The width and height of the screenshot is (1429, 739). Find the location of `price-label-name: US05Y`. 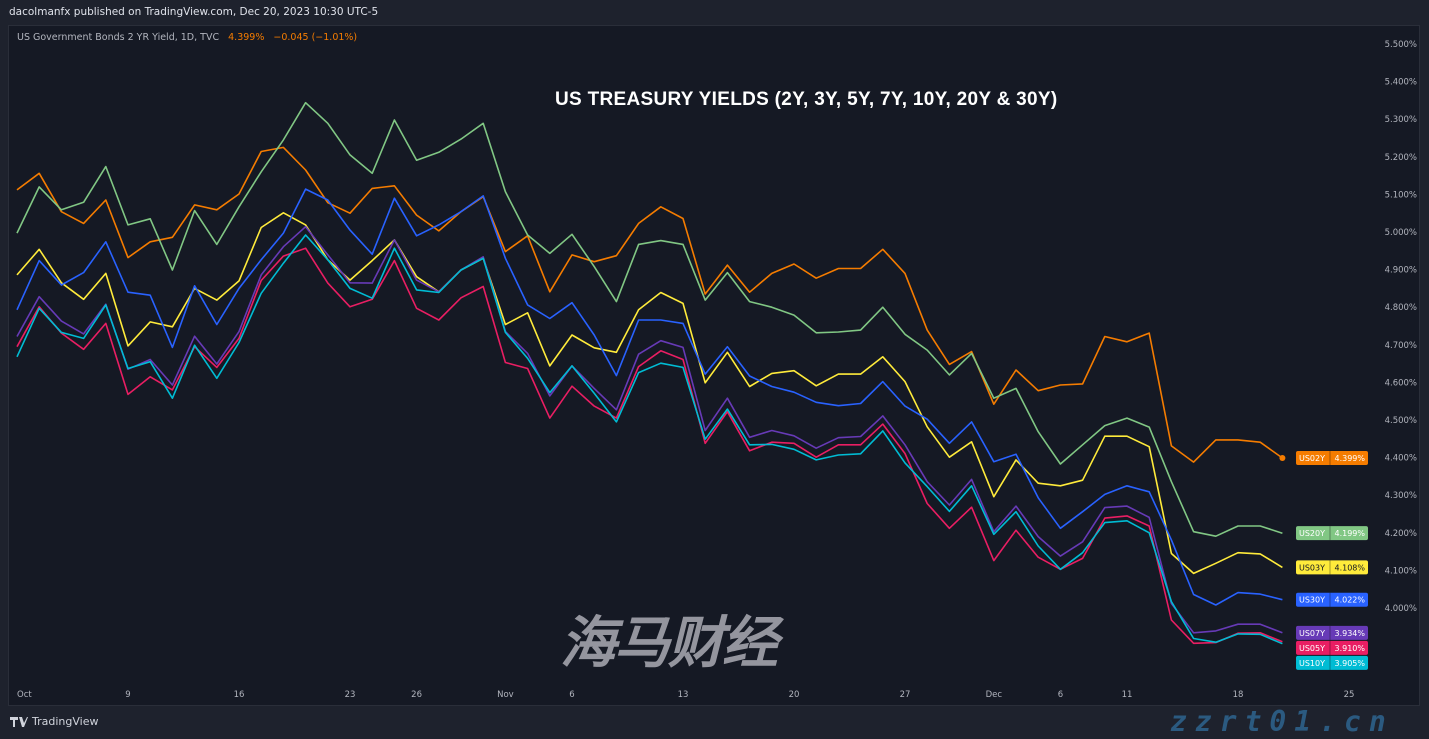

price-label-name: US05Y is located at coordinates (1312, 648).